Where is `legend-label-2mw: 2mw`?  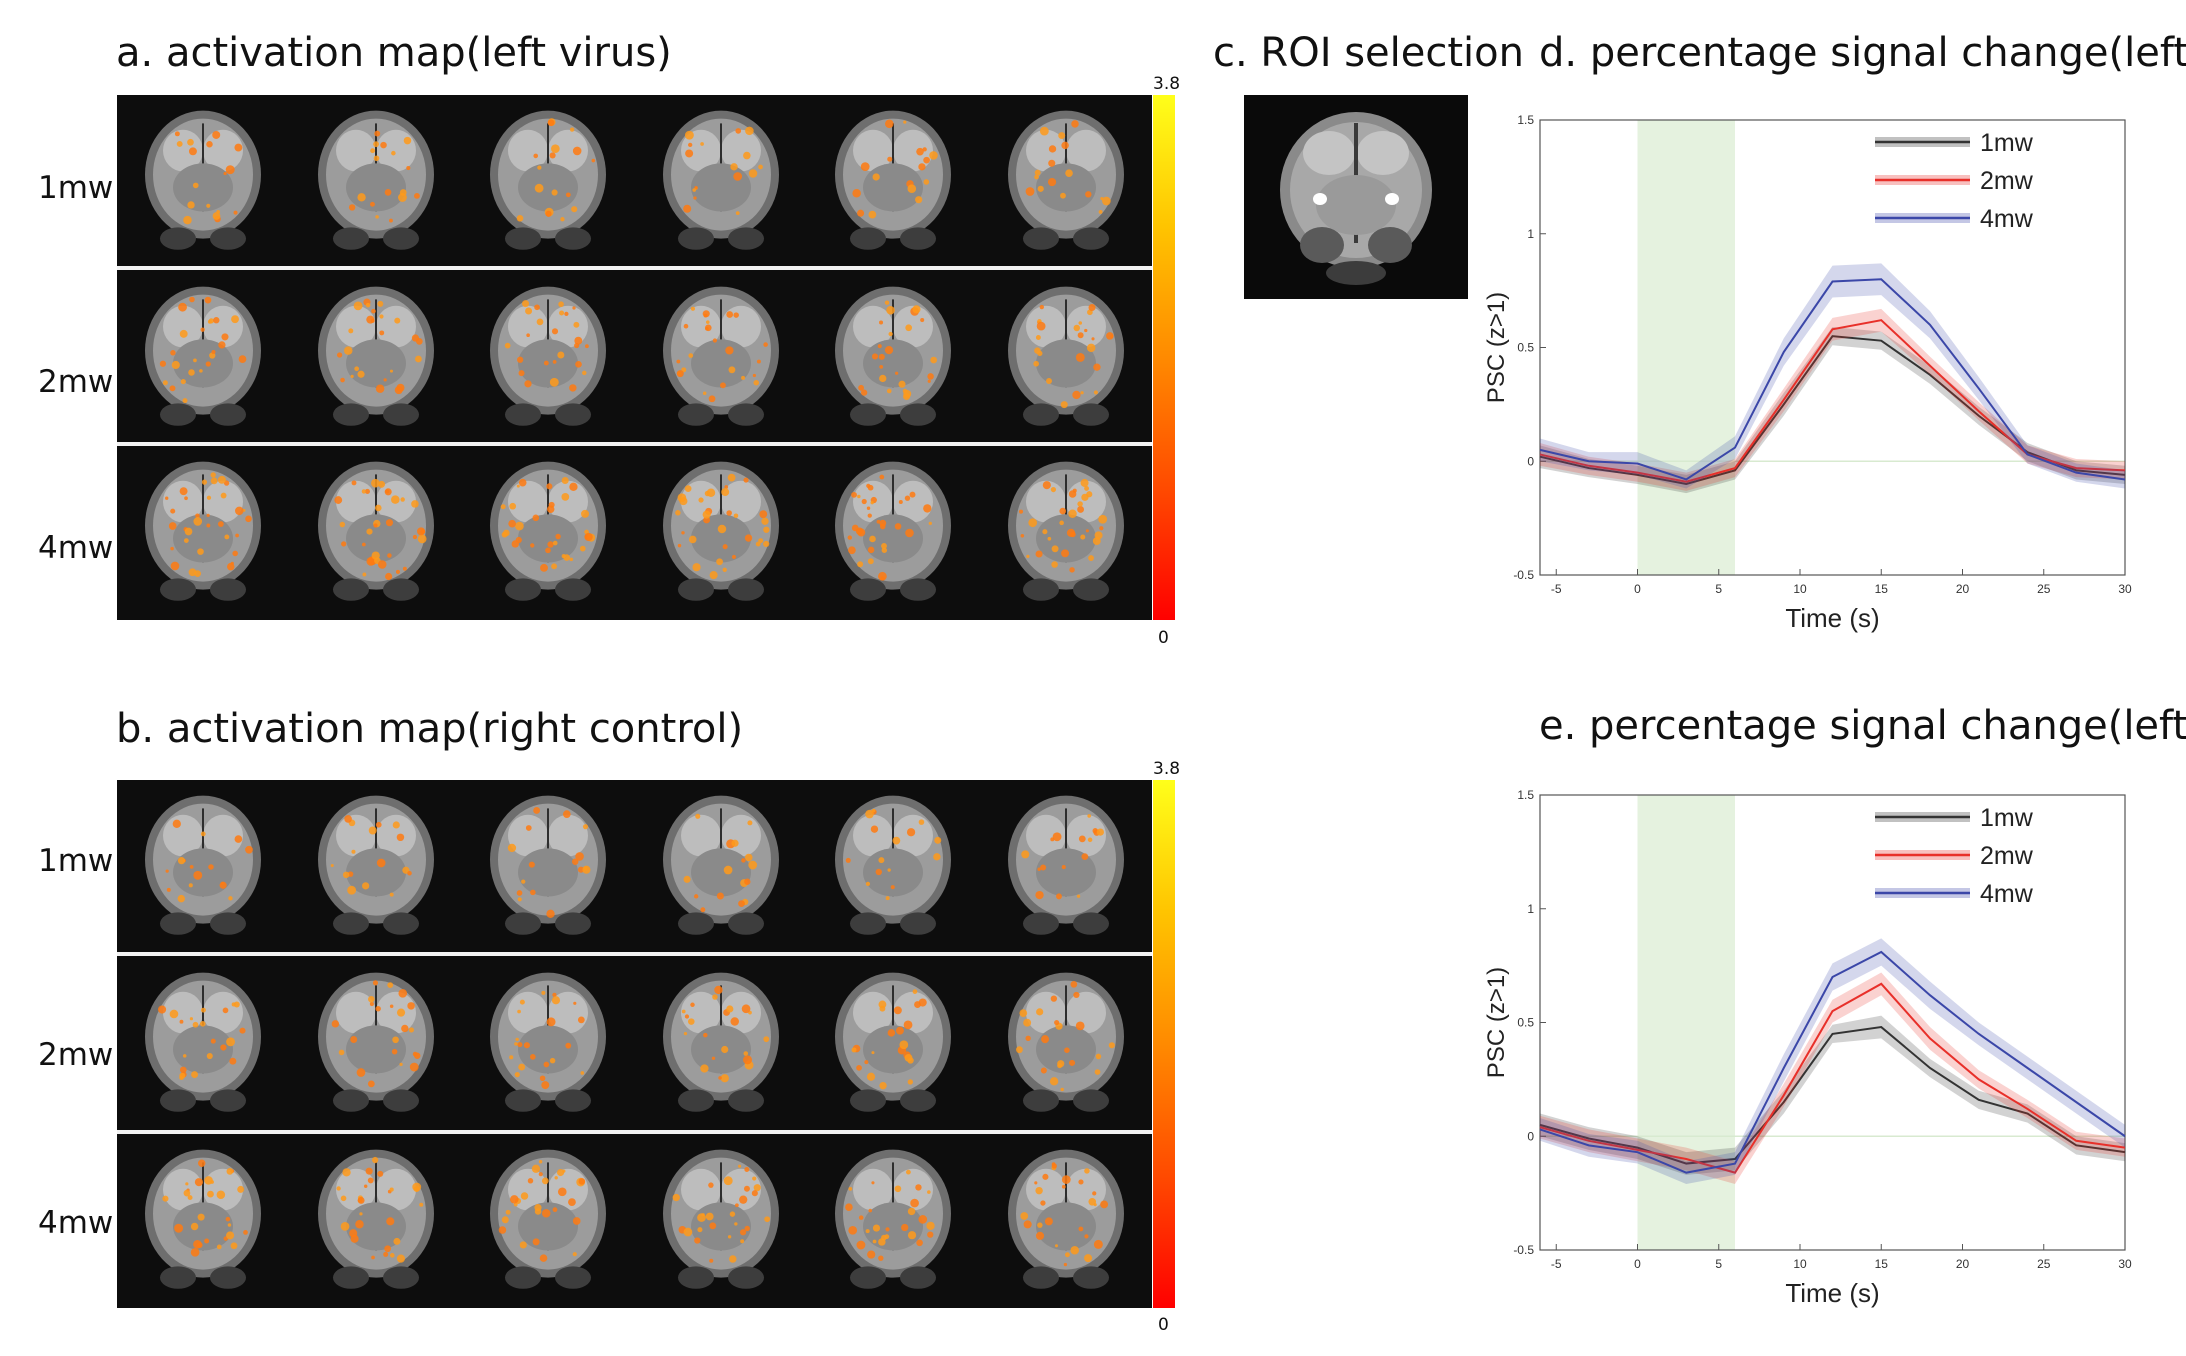
legend-label-2mw: 2mw is located at coordinates (2007, 181).